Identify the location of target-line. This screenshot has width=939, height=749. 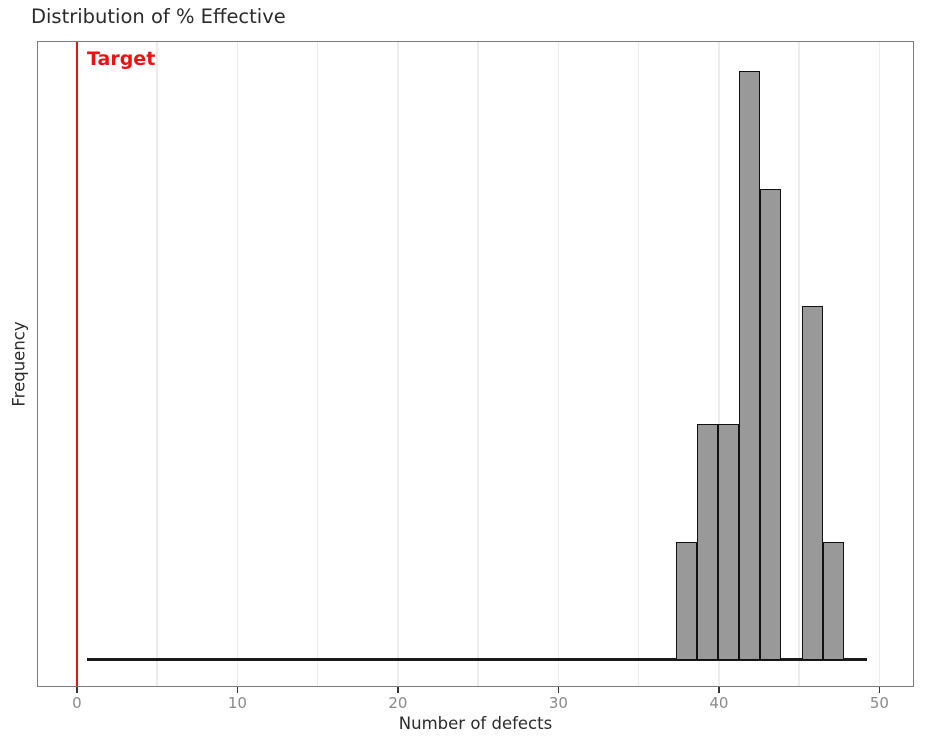
(77, 364).